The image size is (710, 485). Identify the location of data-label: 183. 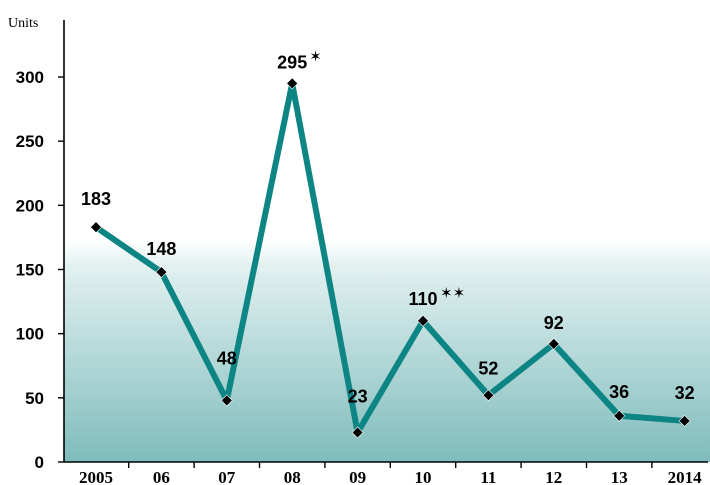
(96, 199).